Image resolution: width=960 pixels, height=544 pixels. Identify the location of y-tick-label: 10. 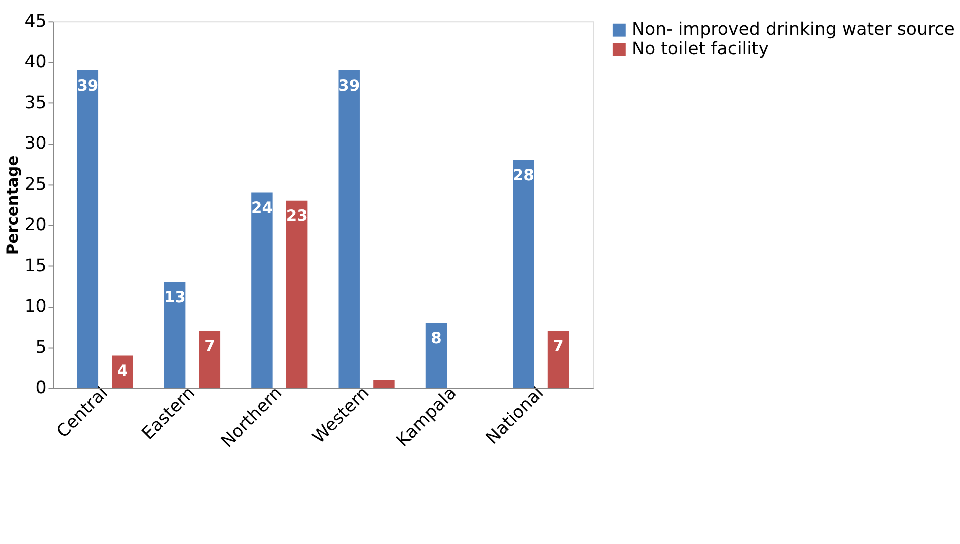
(35, 307).